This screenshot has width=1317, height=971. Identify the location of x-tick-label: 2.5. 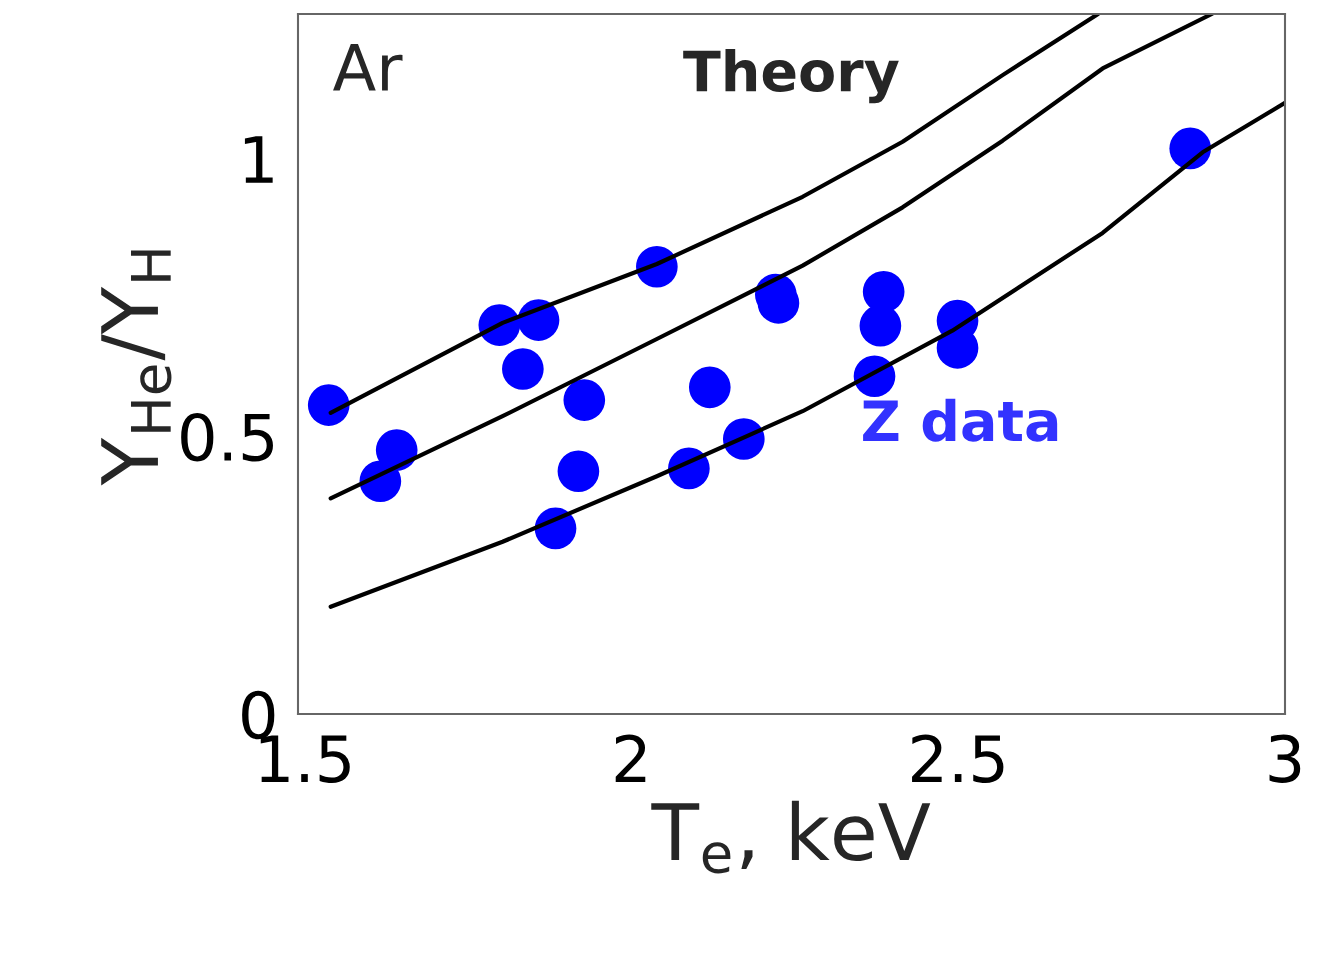
(958, 758).